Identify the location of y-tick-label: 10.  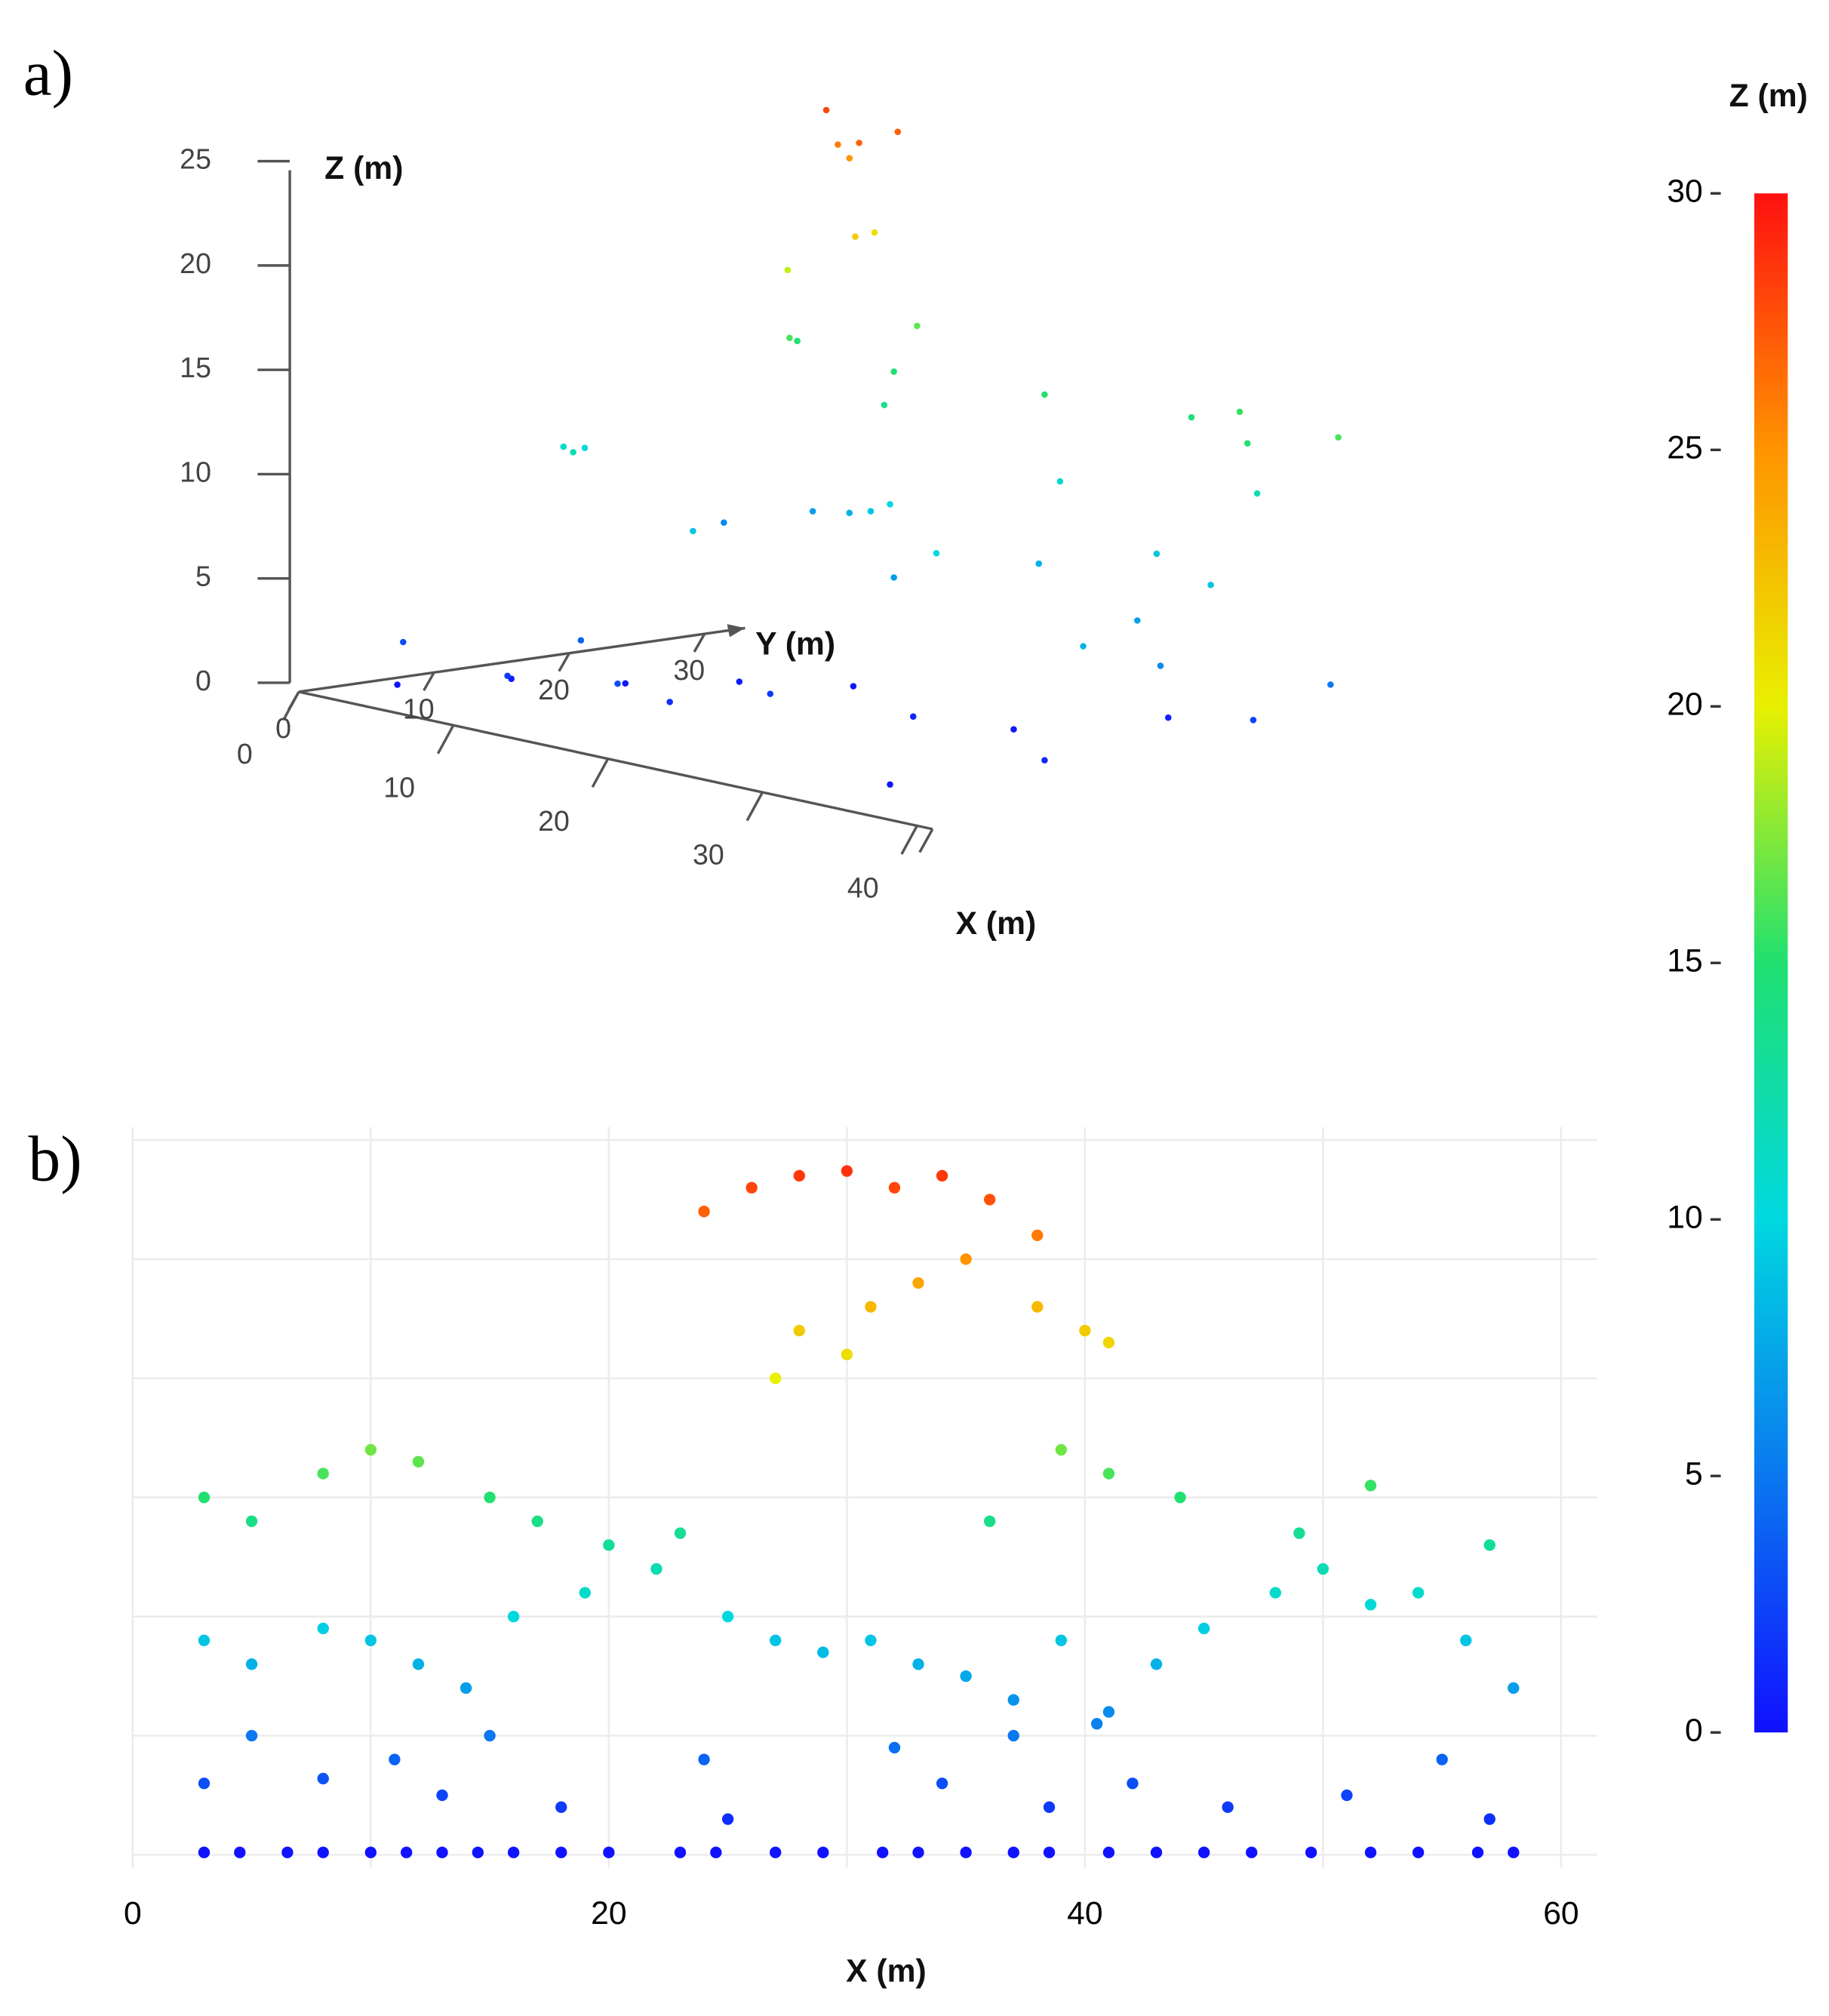
(419, 708).